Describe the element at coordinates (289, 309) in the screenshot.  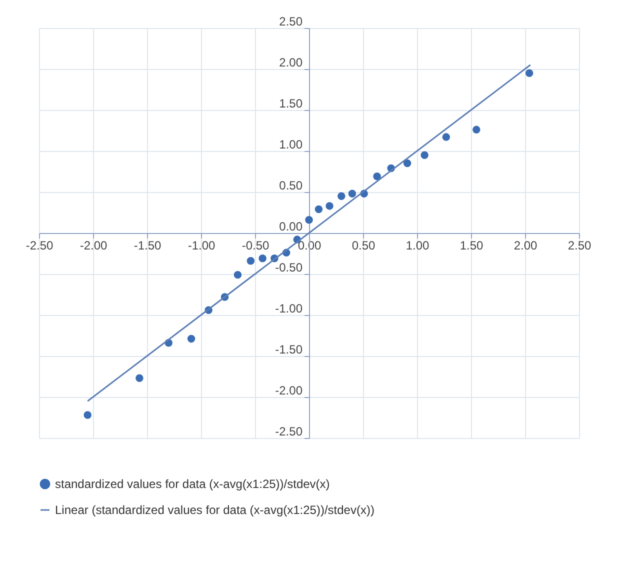
I see `y-tick-label: -1.00` at that location.